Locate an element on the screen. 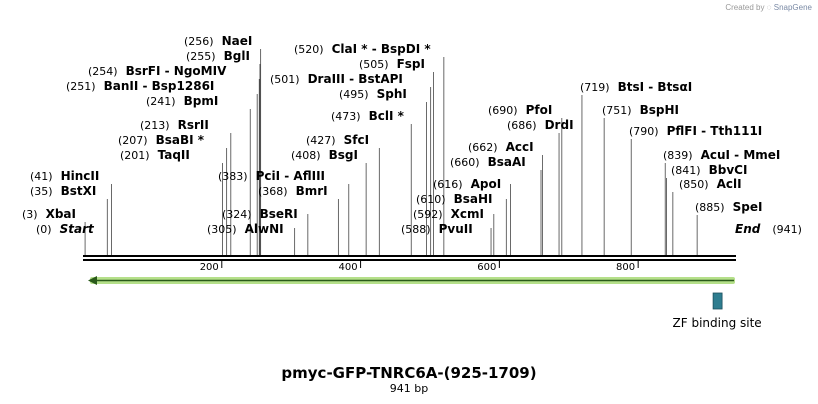  site-bstxi: (35) BstXI is located at coordinates (63, 191).